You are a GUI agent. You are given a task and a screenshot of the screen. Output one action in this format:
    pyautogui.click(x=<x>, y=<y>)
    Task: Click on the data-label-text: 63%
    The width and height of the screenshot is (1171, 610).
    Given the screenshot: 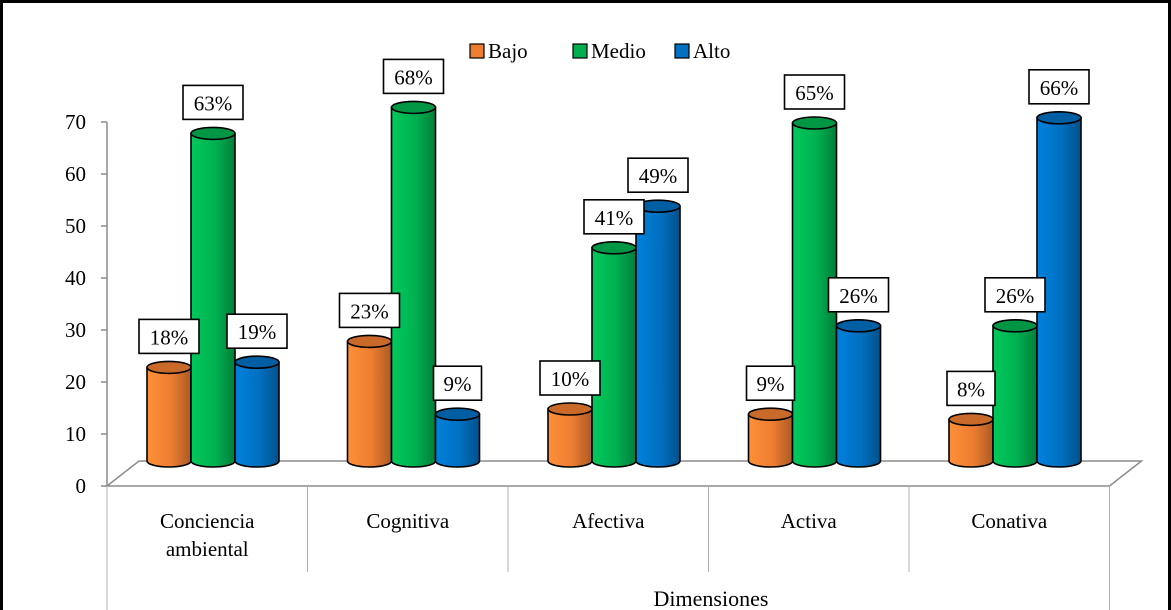 What is the action you would take?
    pyautogui.click(x=213, y=103)
    